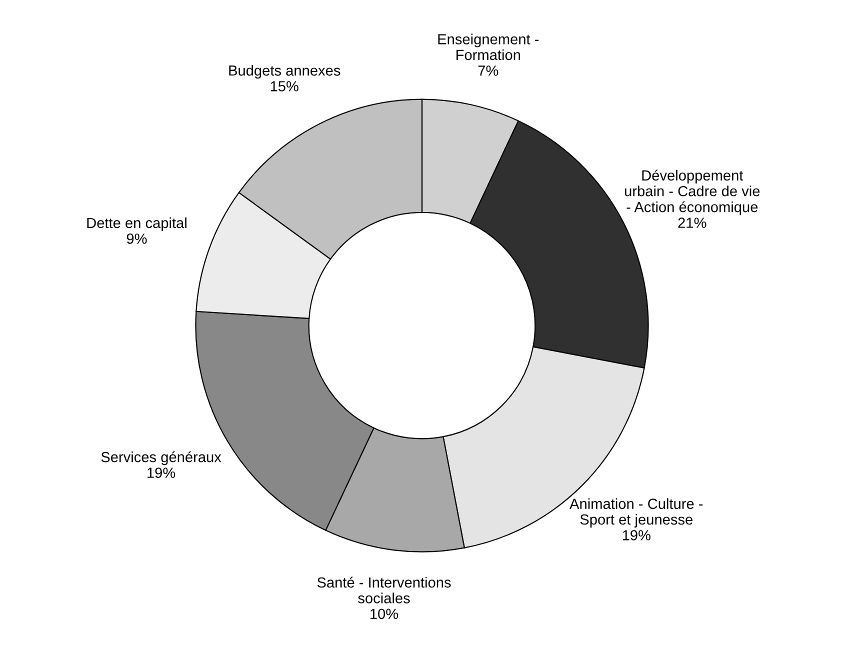 The height and width of the screenshot is (667, 844). I want to click on data-label: 9%, so click(136, 239).